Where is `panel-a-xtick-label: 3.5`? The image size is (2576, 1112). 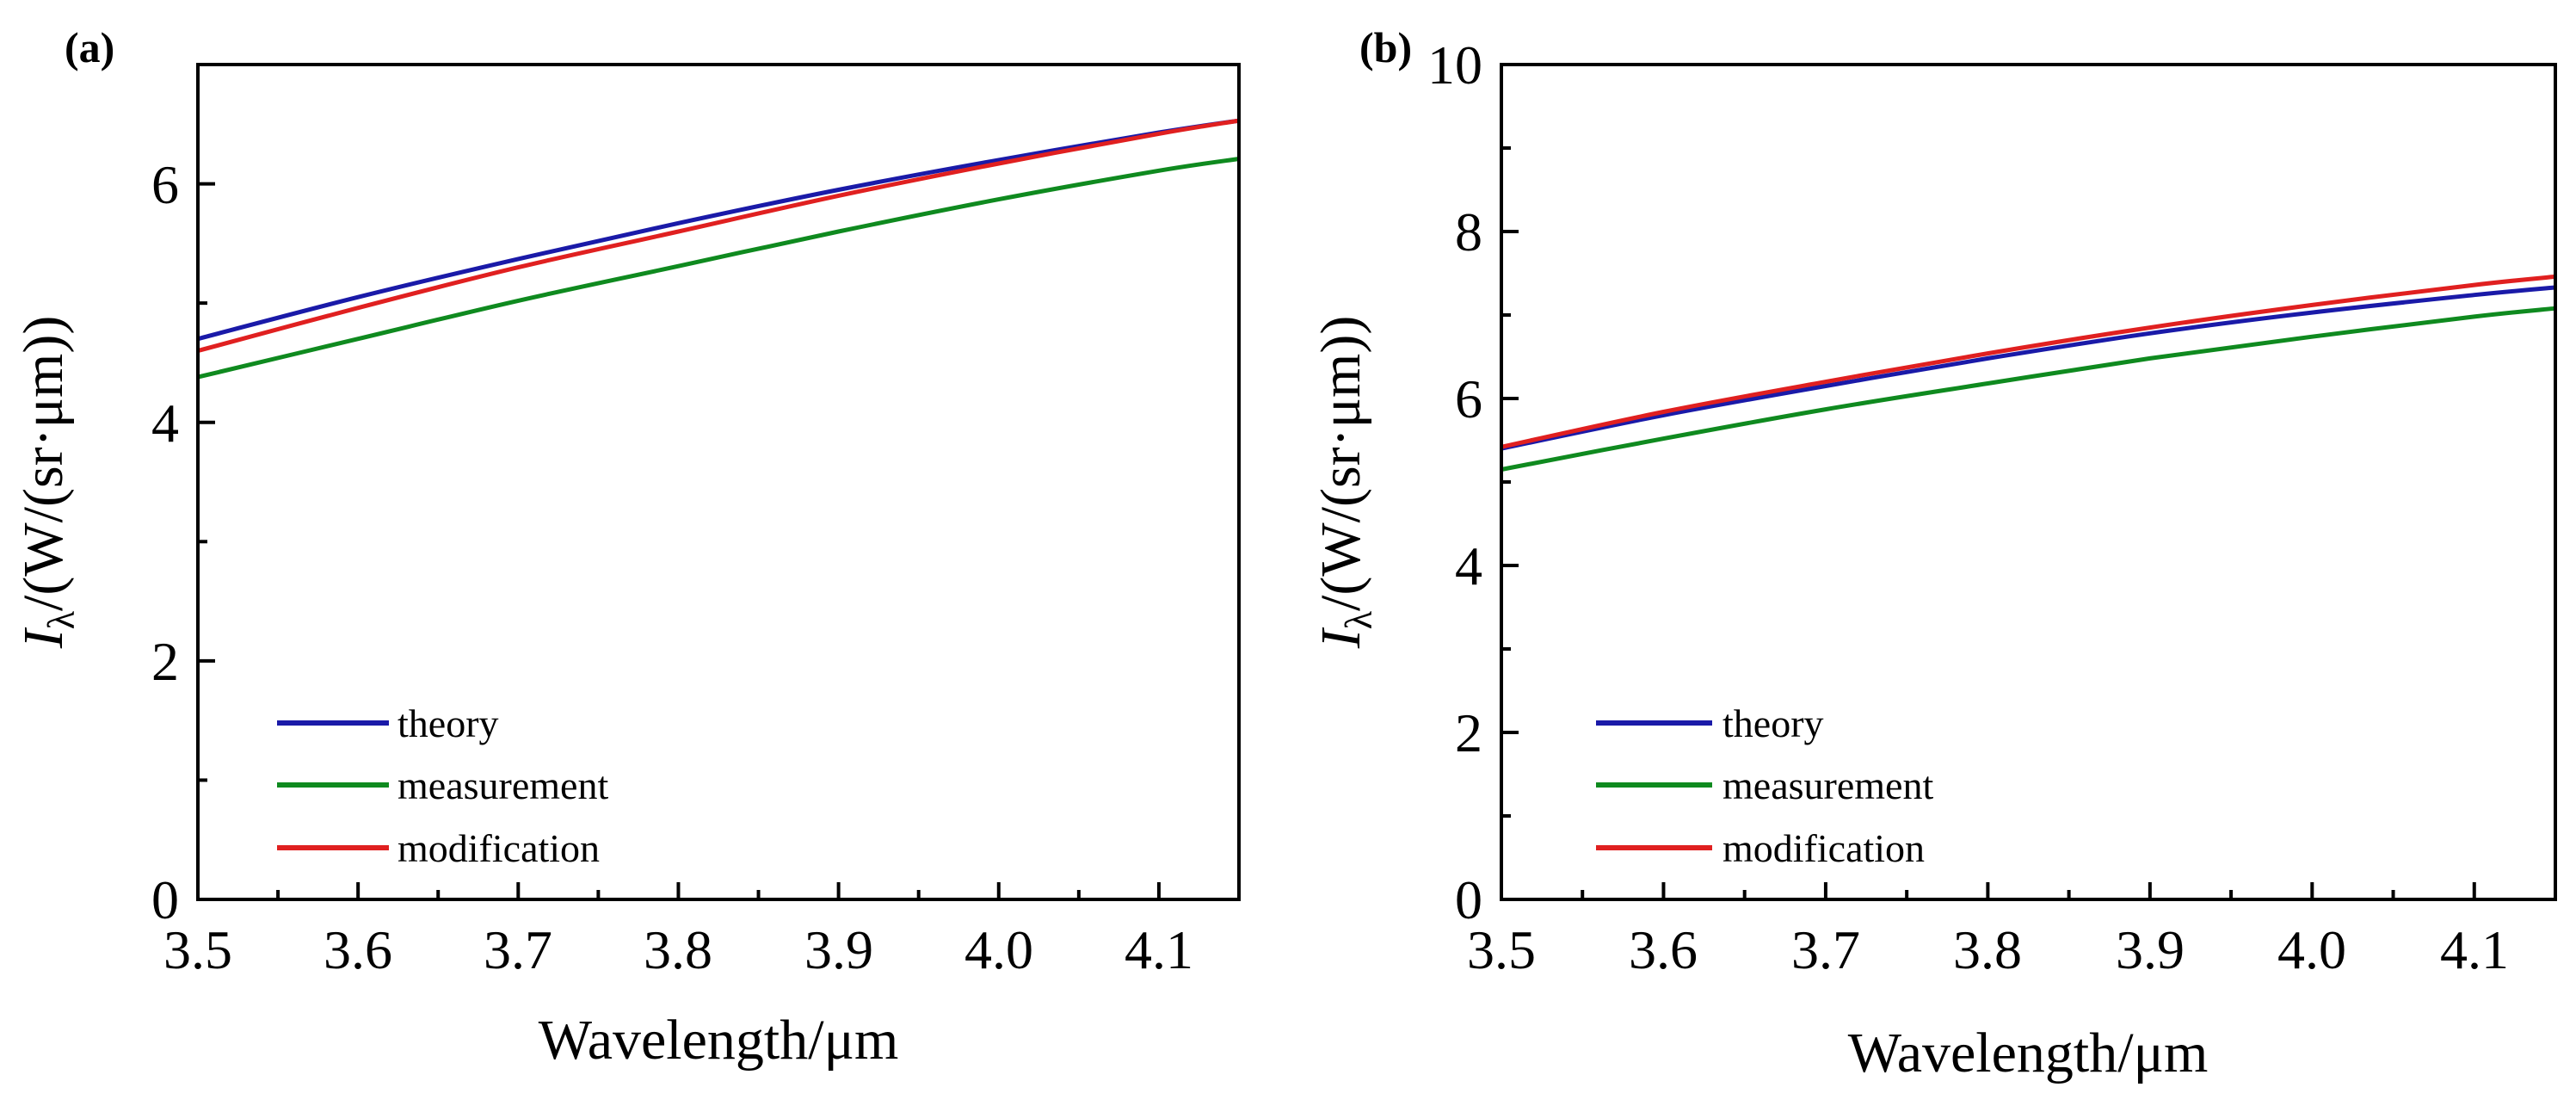
panel-a-xtick-label: 3.5 is located at coordinates (197, 949).